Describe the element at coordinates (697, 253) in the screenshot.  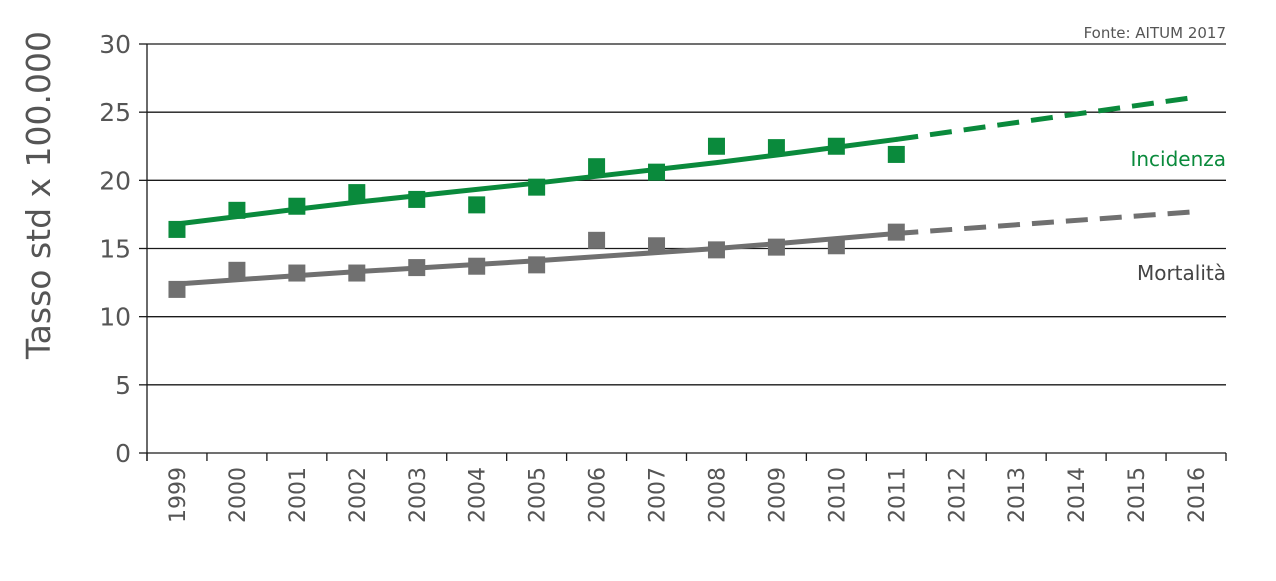
I see `series-mortalità: Mortalità` at that location.